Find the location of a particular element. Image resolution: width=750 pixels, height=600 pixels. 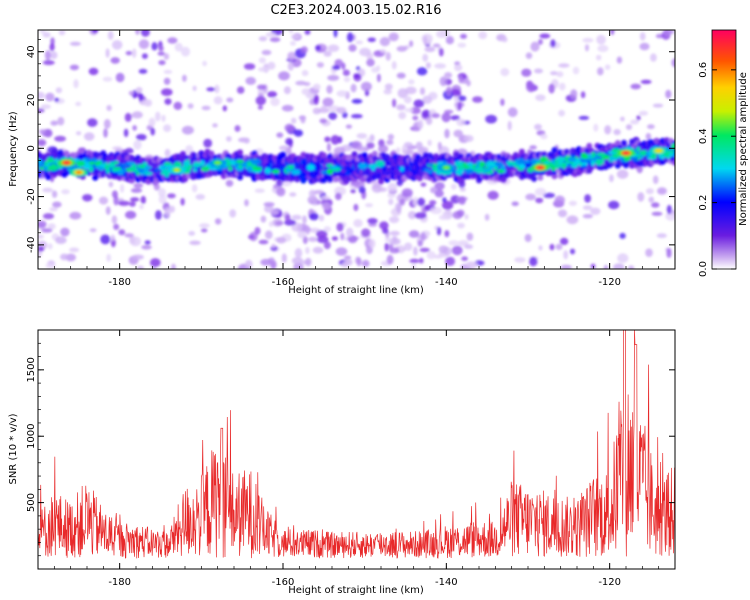

y-tick-label: 1000 is located at coordinates (31, 435).